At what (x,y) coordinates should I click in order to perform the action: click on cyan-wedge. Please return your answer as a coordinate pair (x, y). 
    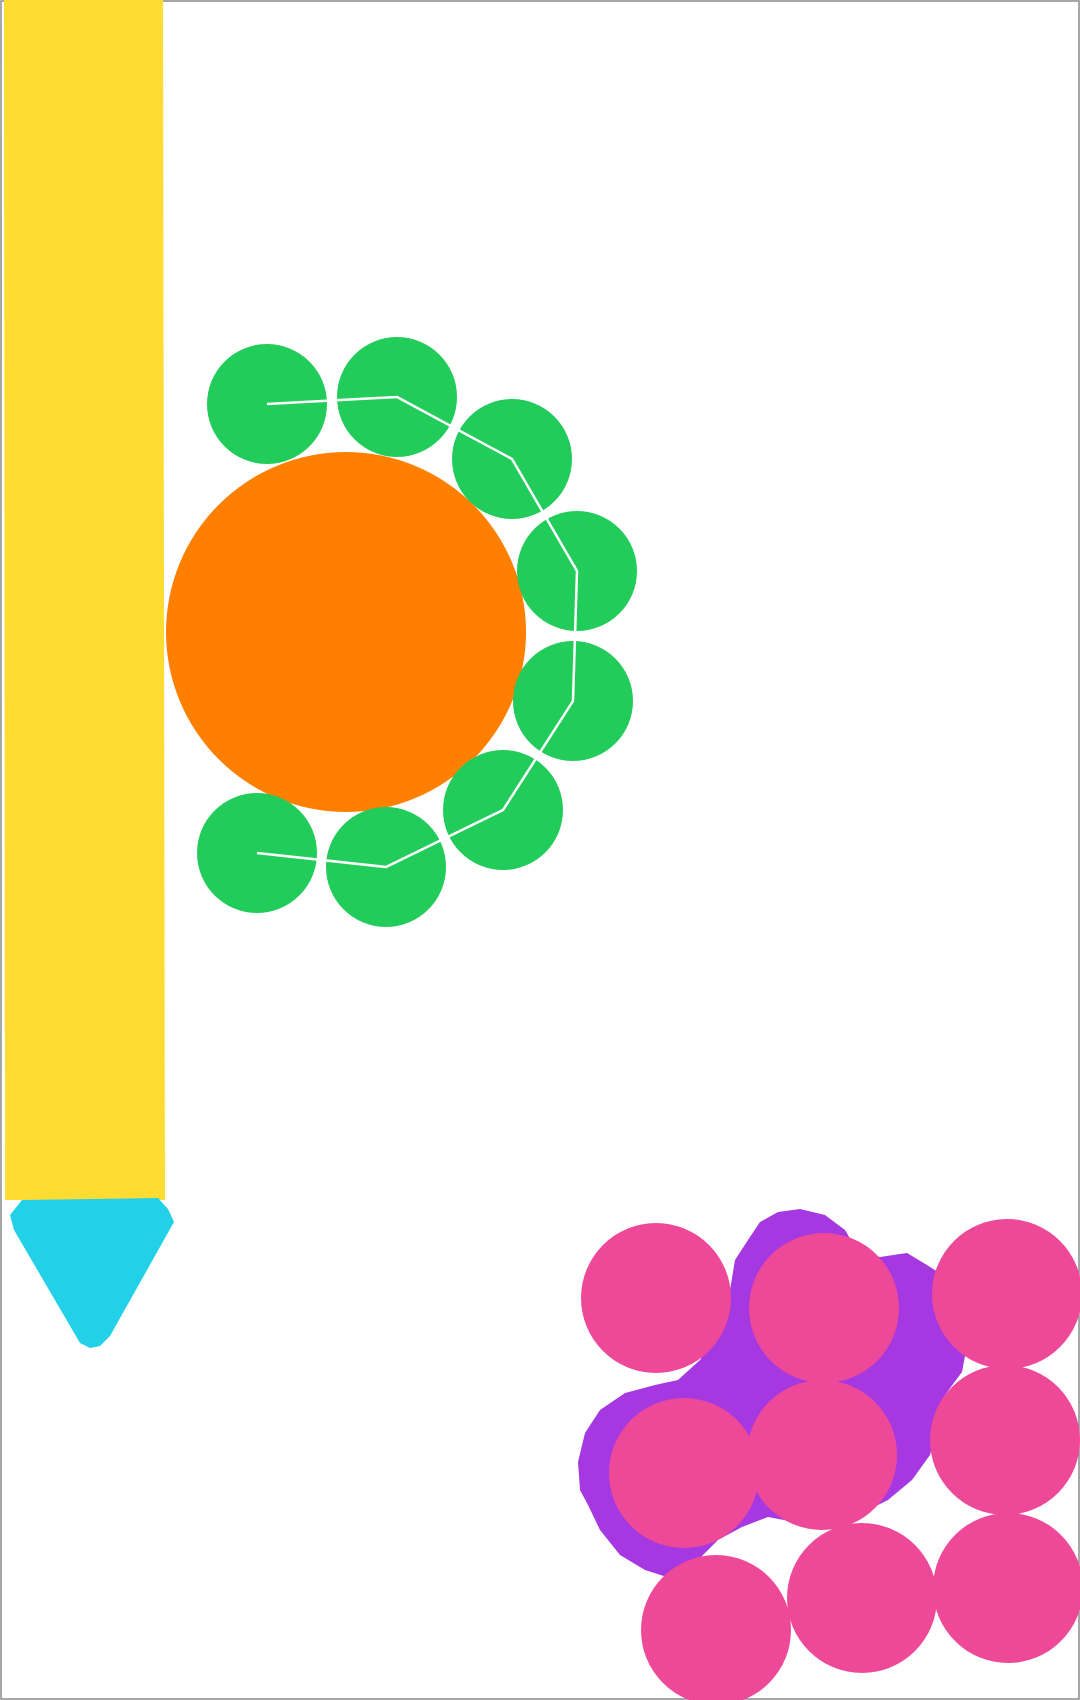
    Looking at the image, I should click on (92, 1273).